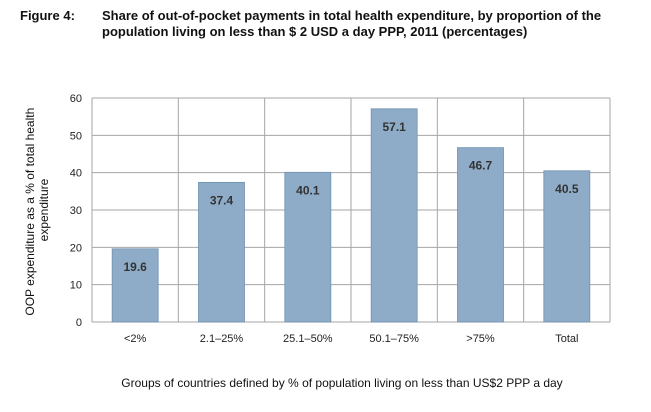 Image resolution: width=651 pixels, height=412 pixels. Describe the element at coordinates (222, 200) in the screenshot. I see `bar-value-label: 37.4` at that location.